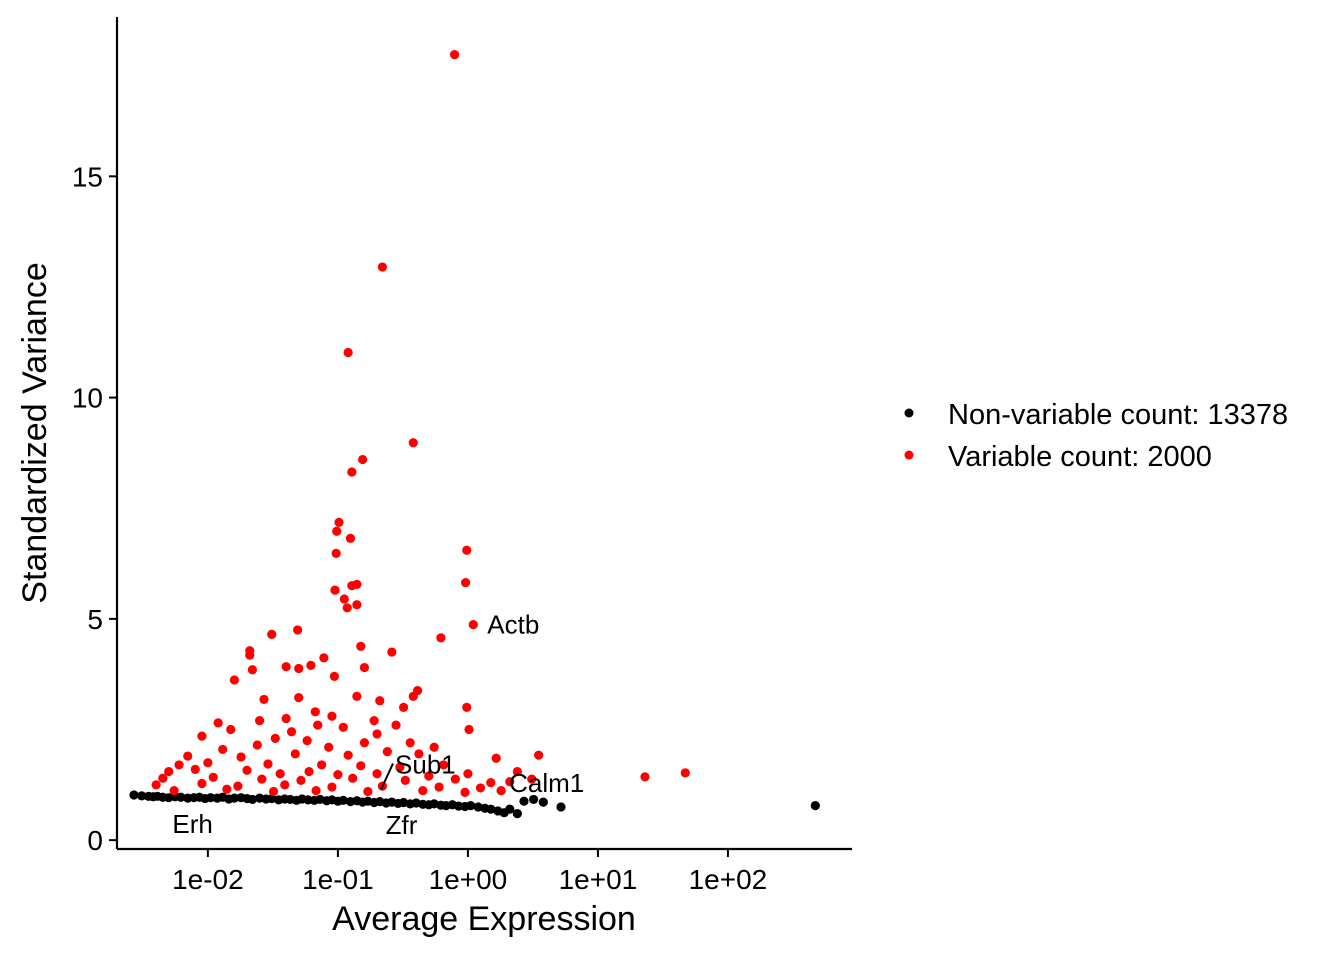 This screenshot has height=960, width=1344. Describe the element at coordinates (1080, 457) in the screenshot. I see `legend-label-variable: Variable count: 2000` at that location.